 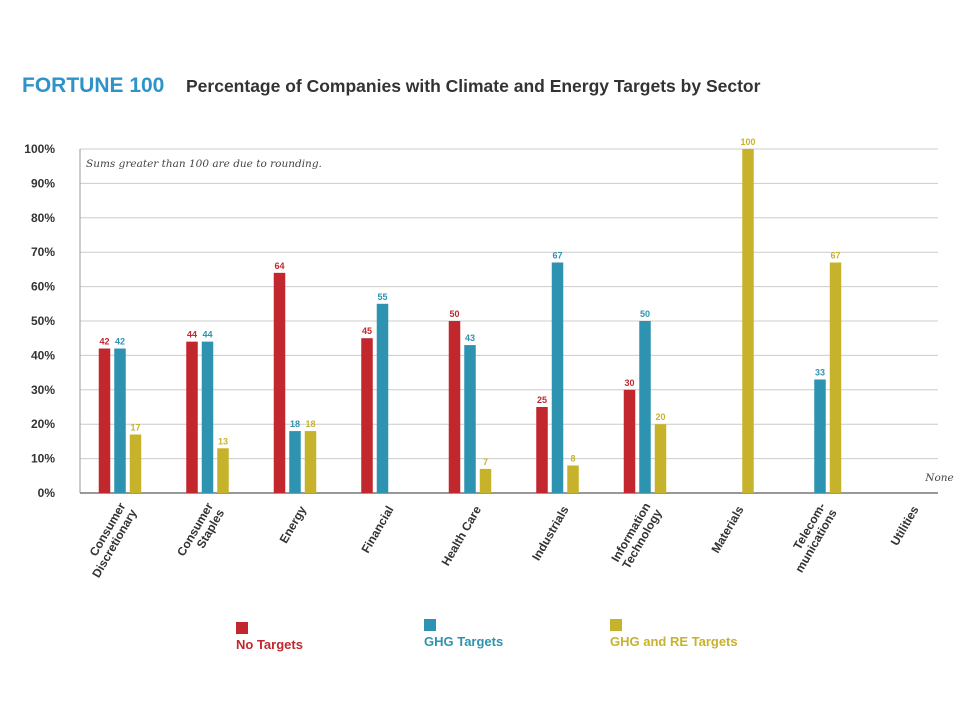 I want to click on data-label-ghg-re-targets: 18, so click(x=310, y=424).